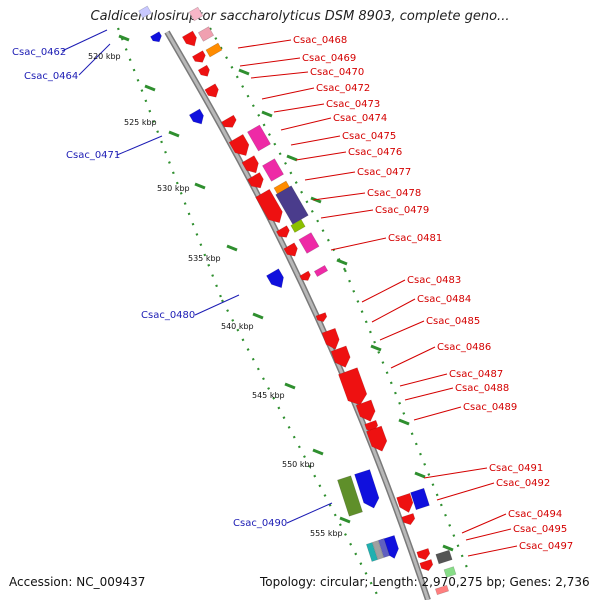 The width and height of the screenshot is (600, 600). I want to click on feature-csac-0479b, so click(282, 231).